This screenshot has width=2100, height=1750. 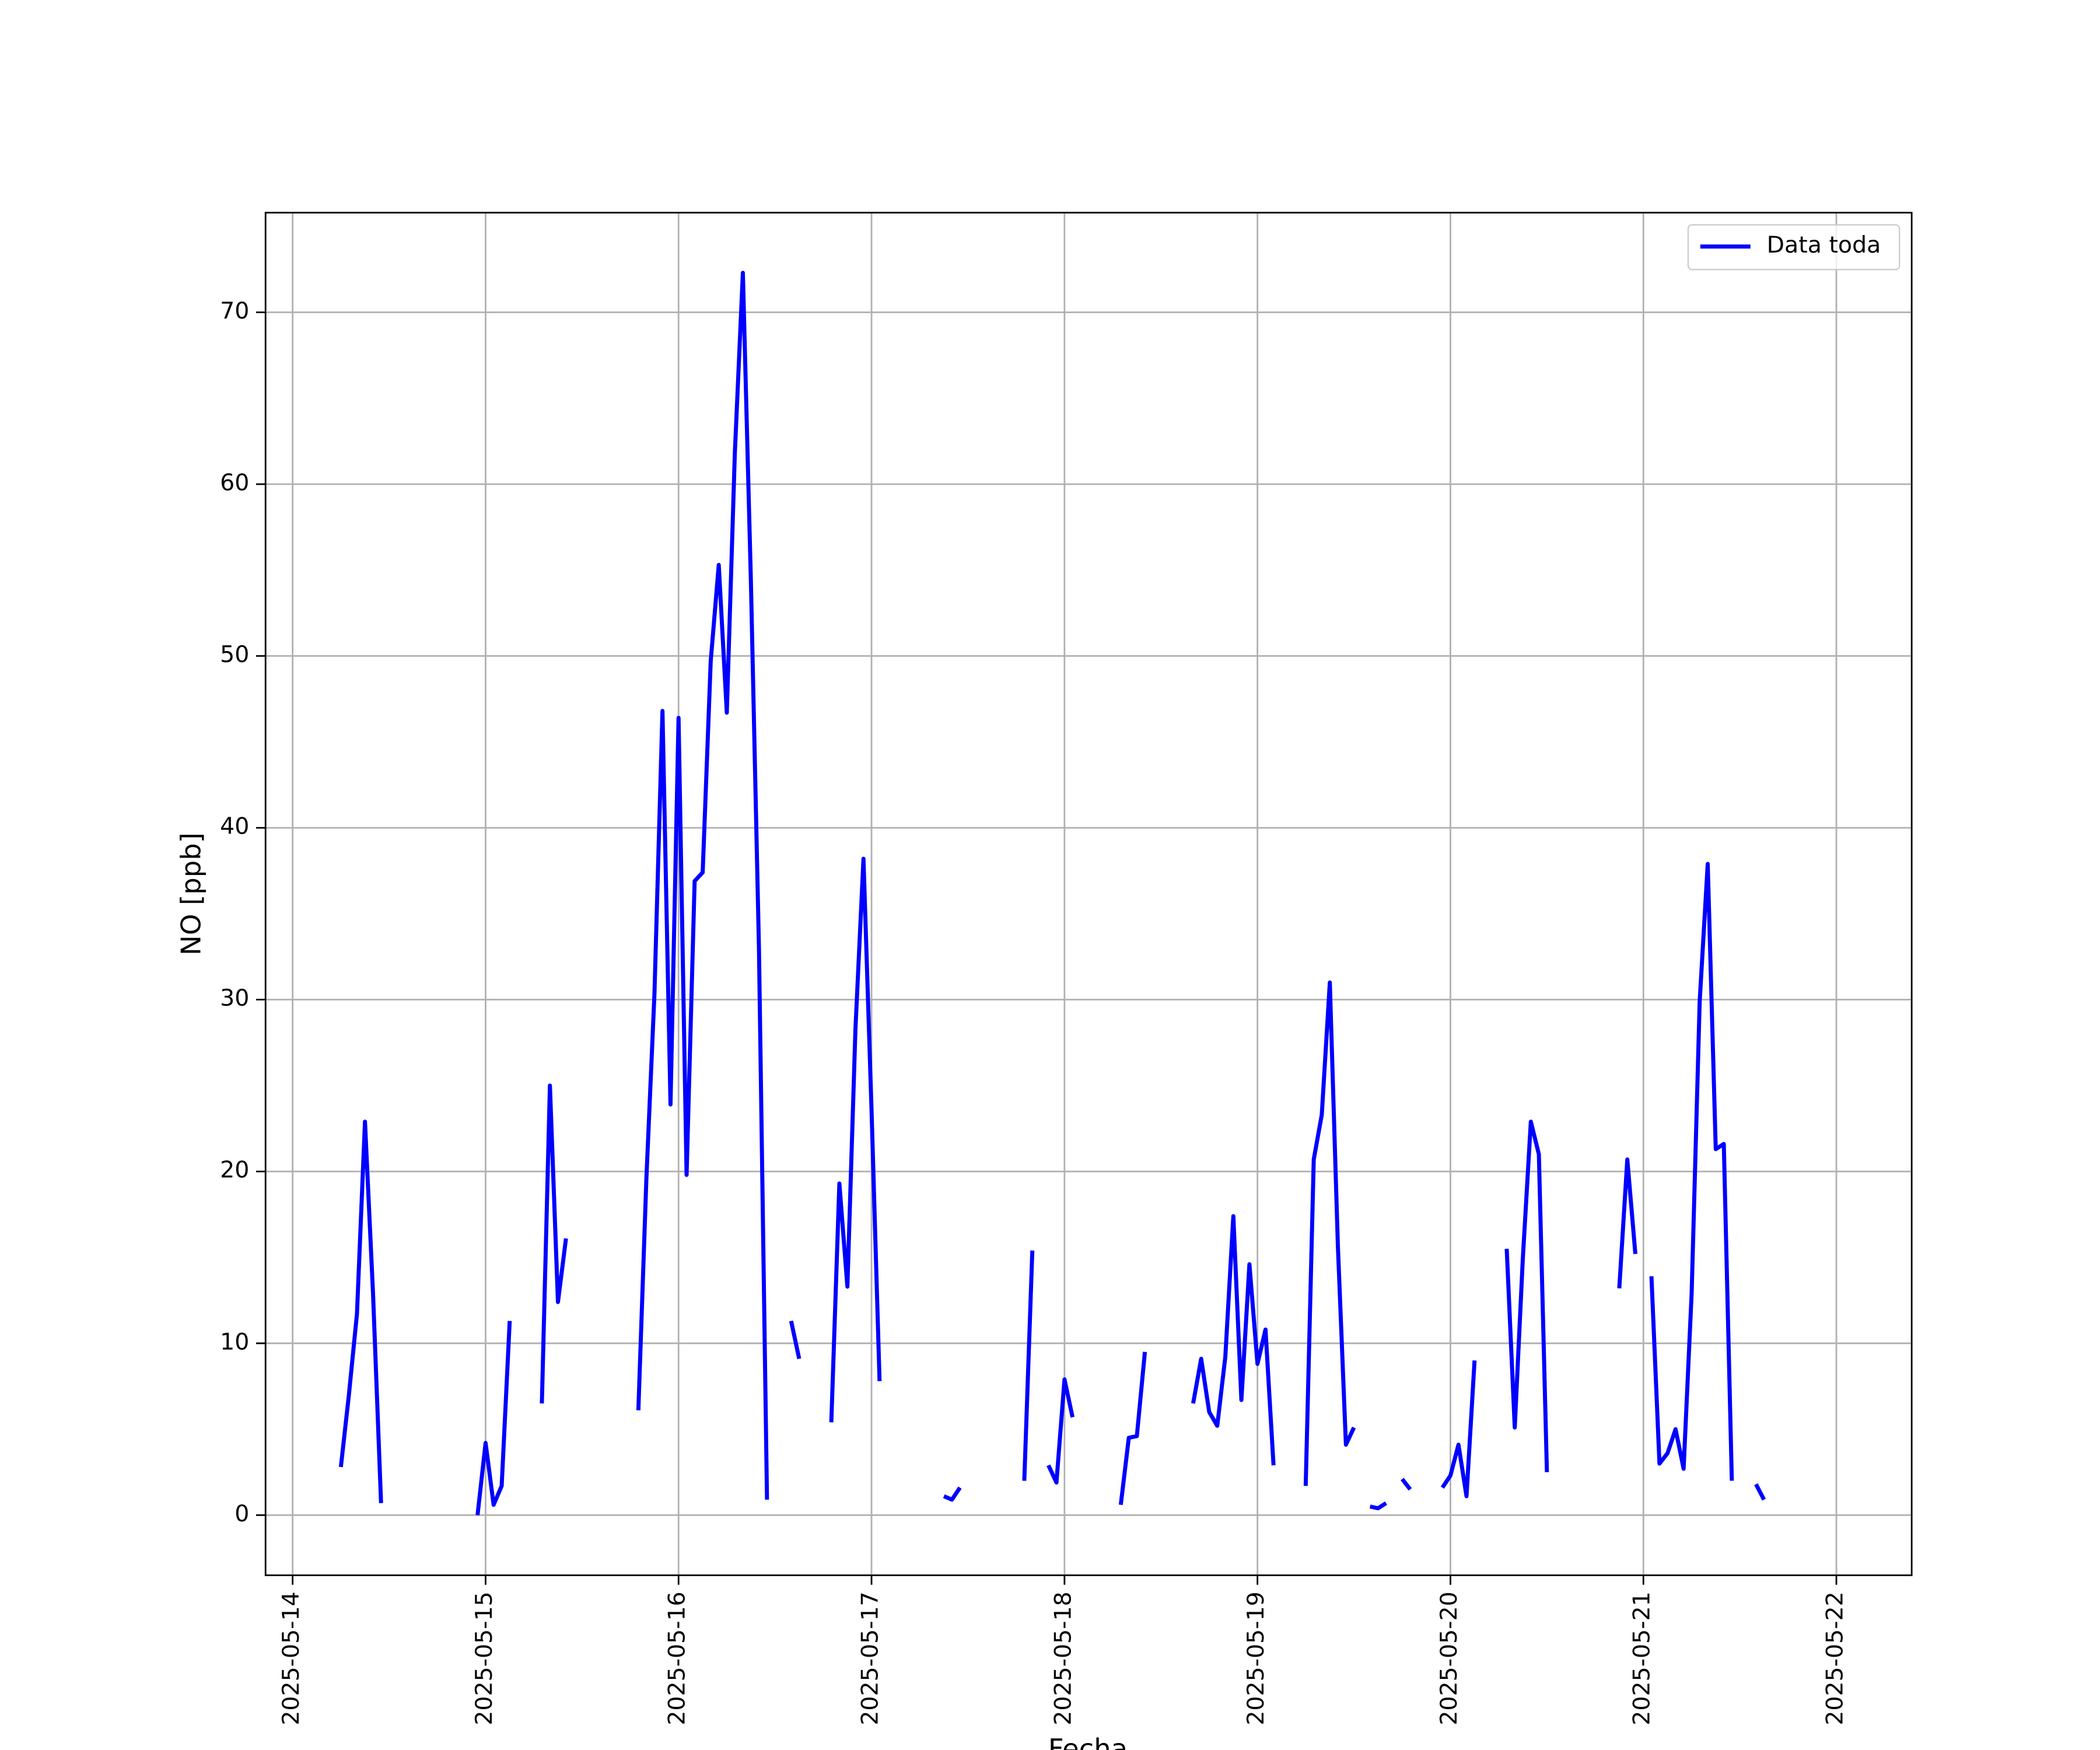 What do you see at coordinates (235, 827) in the screenshot?
I see `y-tick-label: 40` at bounding box center [235, 827].